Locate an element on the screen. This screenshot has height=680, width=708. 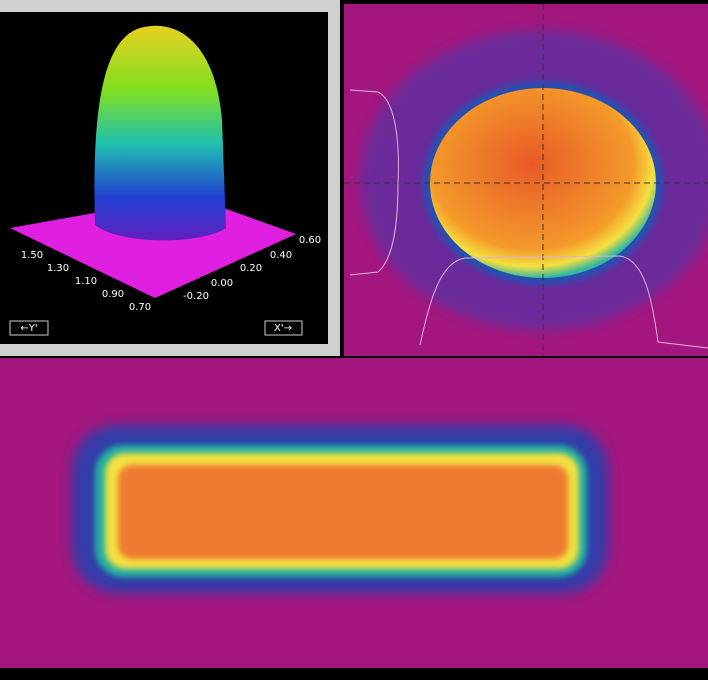
y-rotate-button is located at coordinates (29, 328).